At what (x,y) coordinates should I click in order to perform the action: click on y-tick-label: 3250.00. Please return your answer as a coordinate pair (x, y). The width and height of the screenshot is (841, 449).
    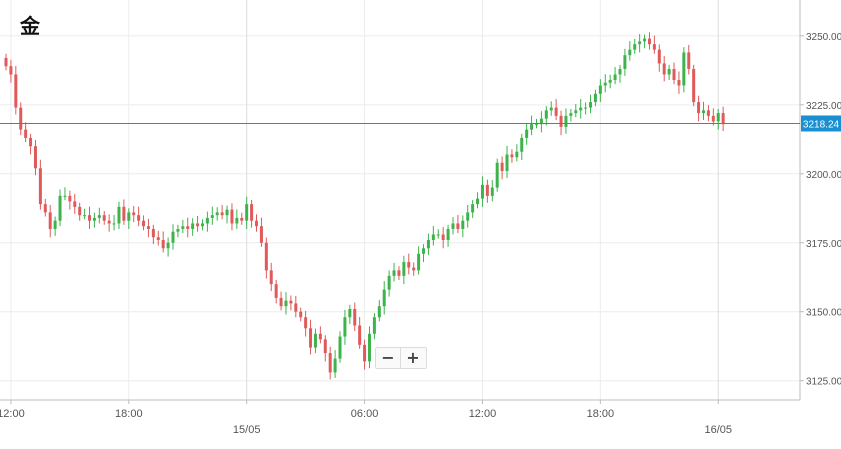
    Looking at the image, I should click on (823, 37).